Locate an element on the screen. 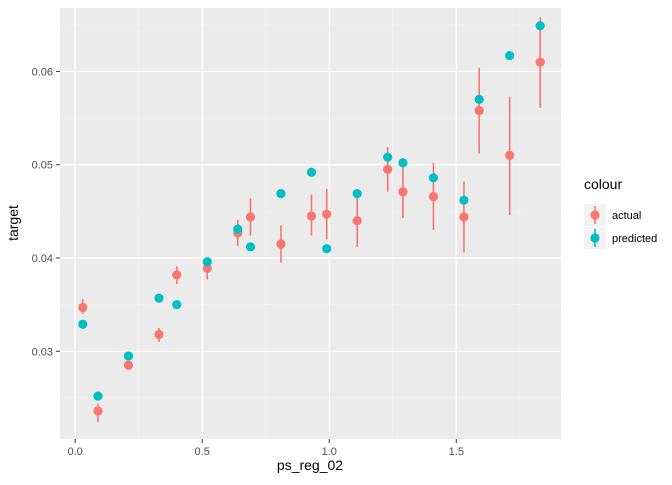 This screenshot has height=485, width=672. y-tick-label: 0.06 is located at coordinates (42, 72).